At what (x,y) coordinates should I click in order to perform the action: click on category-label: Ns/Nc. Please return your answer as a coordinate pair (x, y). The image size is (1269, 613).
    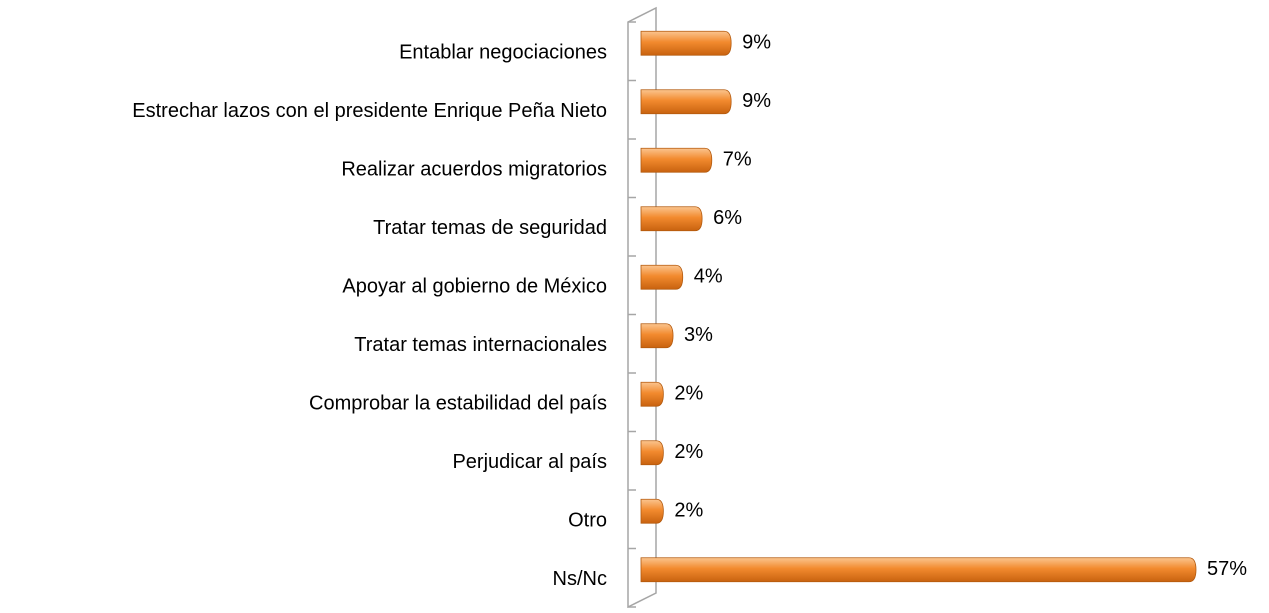
    Looking at the image, I should click on (580, 579).